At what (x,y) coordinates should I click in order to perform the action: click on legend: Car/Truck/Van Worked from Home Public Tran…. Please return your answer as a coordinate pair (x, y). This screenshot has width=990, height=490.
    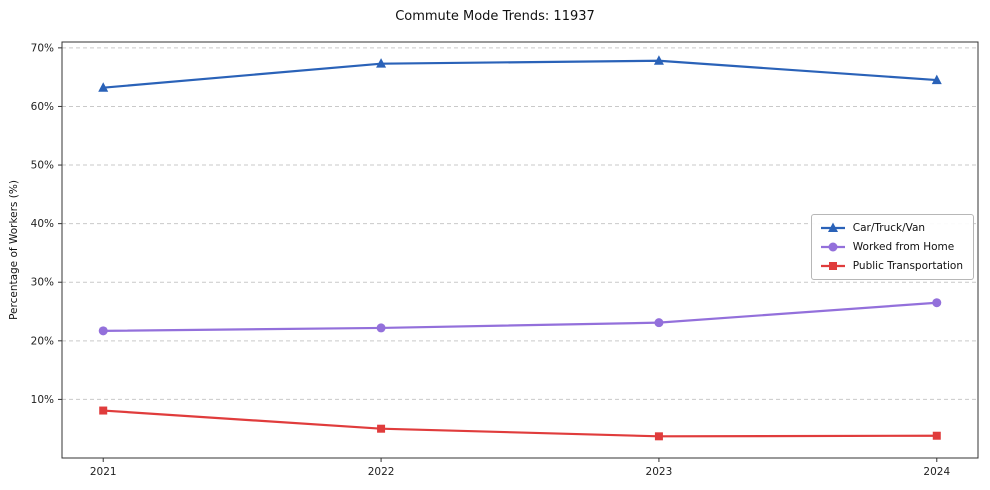
    Looking at the image, I should click on (892, 247).